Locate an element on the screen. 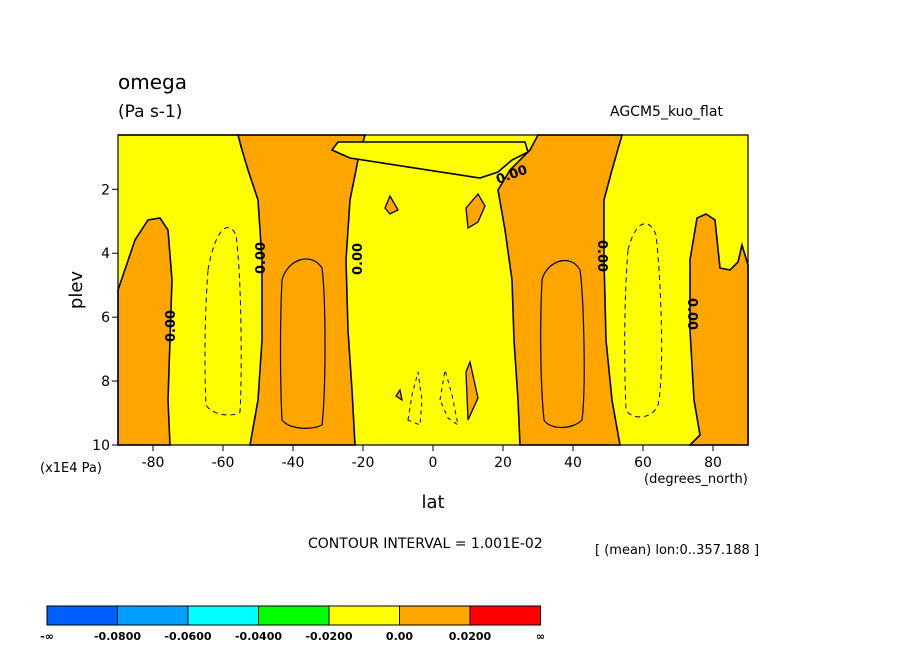 The height and width of the screenshot is (654, 904). x-tick-label: 80 is located at coordinates (713, 463).